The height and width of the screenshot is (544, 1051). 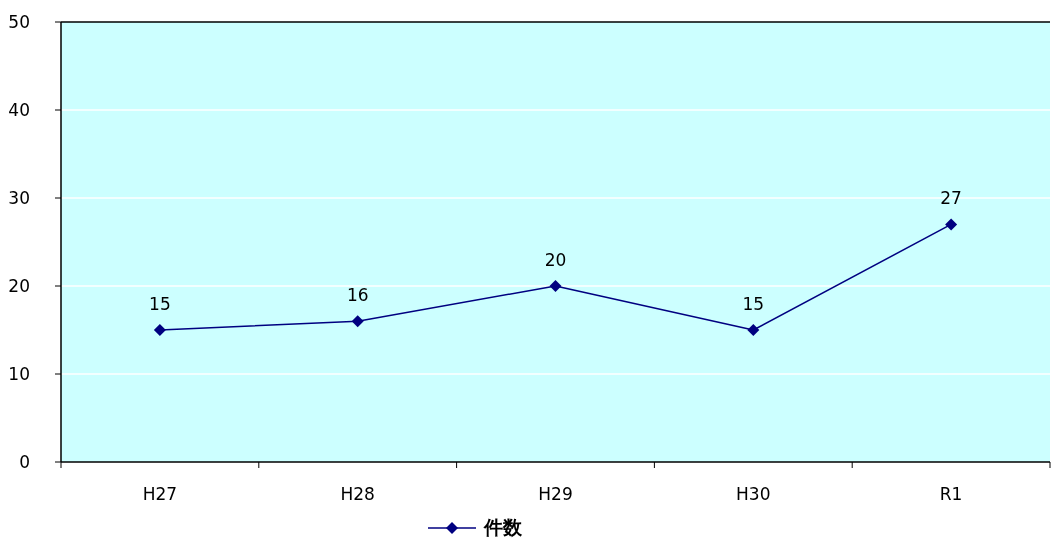 What do you see at coordinates (19, 22) in the screenshot?
I see `y-tick-label: 50` at bounding box center [19, 22].